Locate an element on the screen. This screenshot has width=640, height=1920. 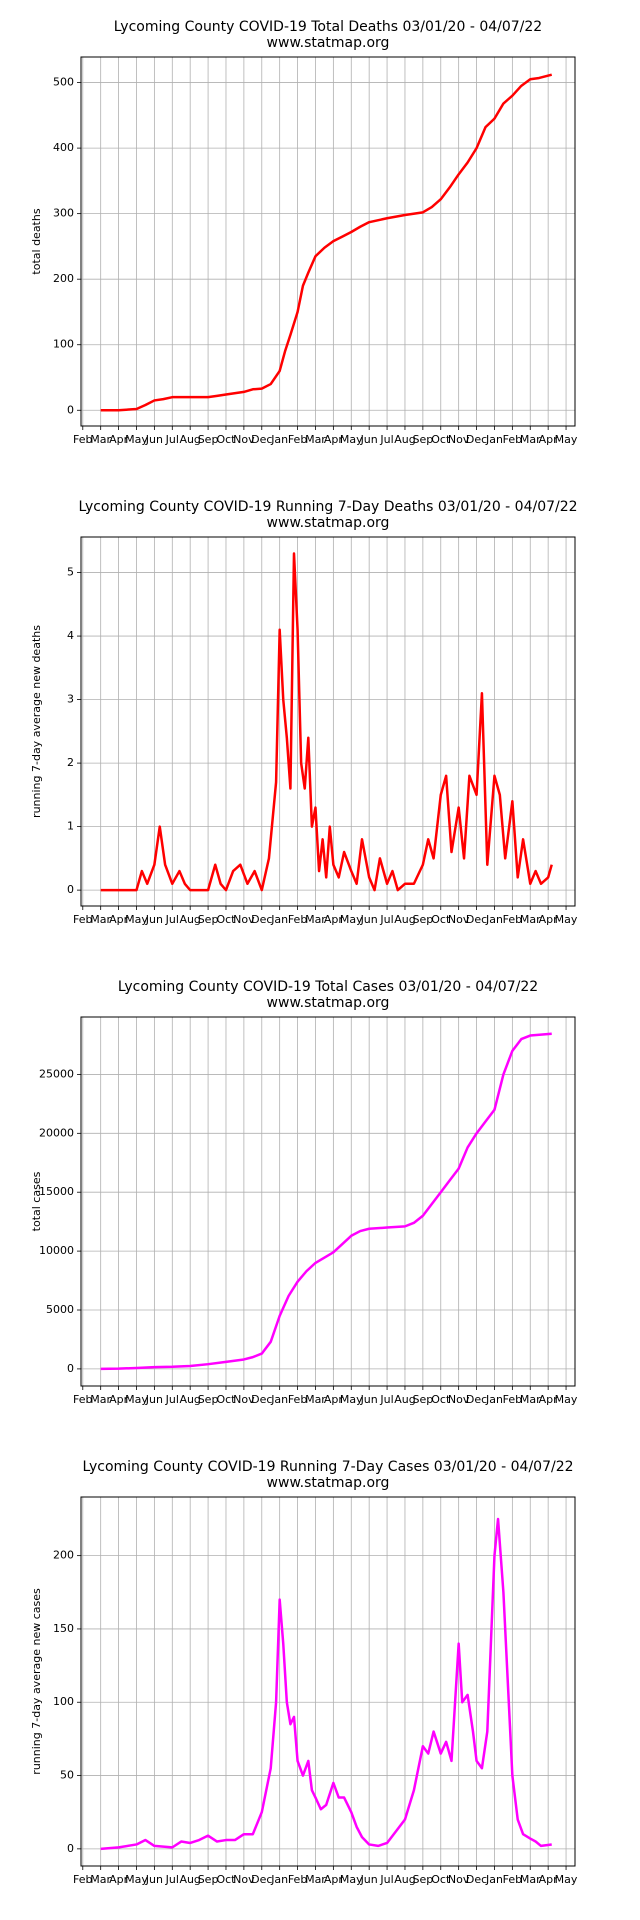
y-tick-label: 1 is located at coordinates (70, 826).